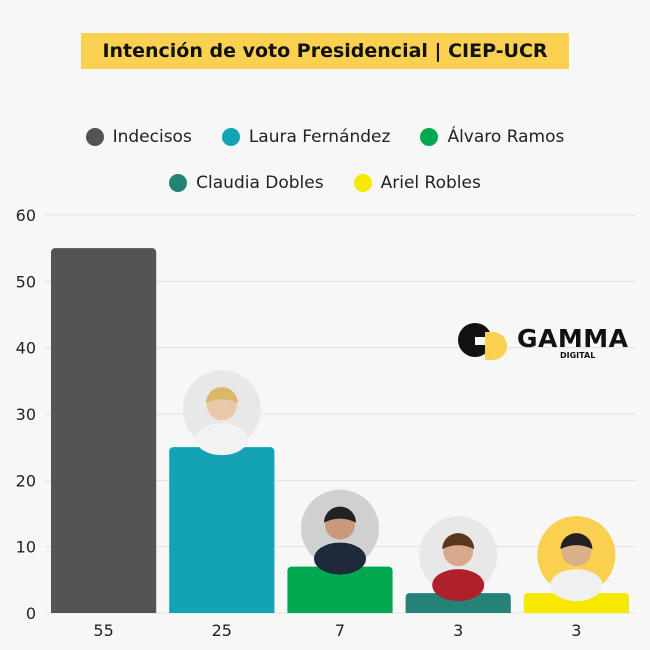 The width and height of the screenshot is (650, 650). I want to click on legend-item: Ariel Robles, so click(417, 183).